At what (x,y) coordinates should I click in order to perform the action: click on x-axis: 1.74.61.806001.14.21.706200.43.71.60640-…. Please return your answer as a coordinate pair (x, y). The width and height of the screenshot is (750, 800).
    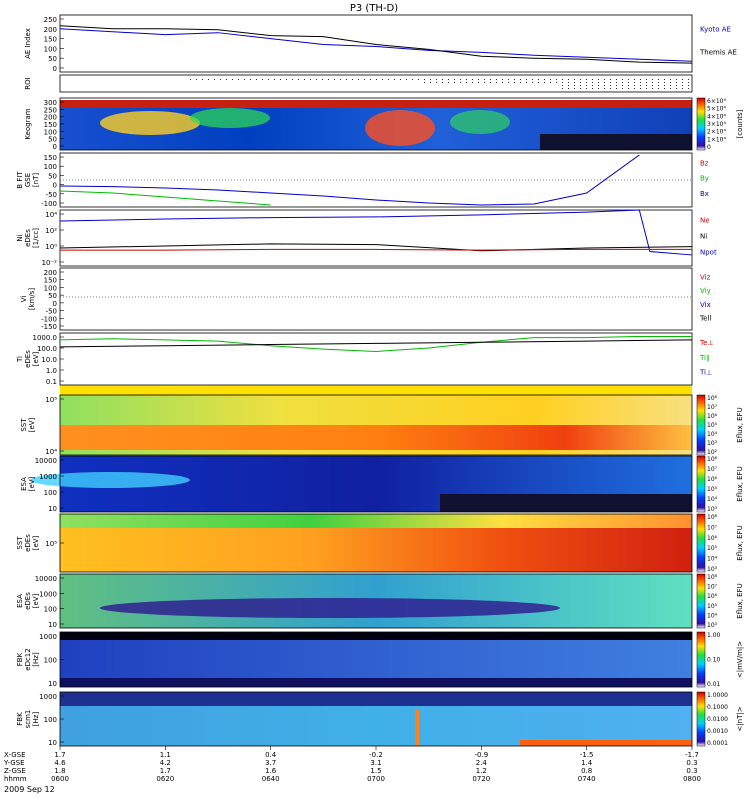
    Looking at the image, I should click on (352, 764).